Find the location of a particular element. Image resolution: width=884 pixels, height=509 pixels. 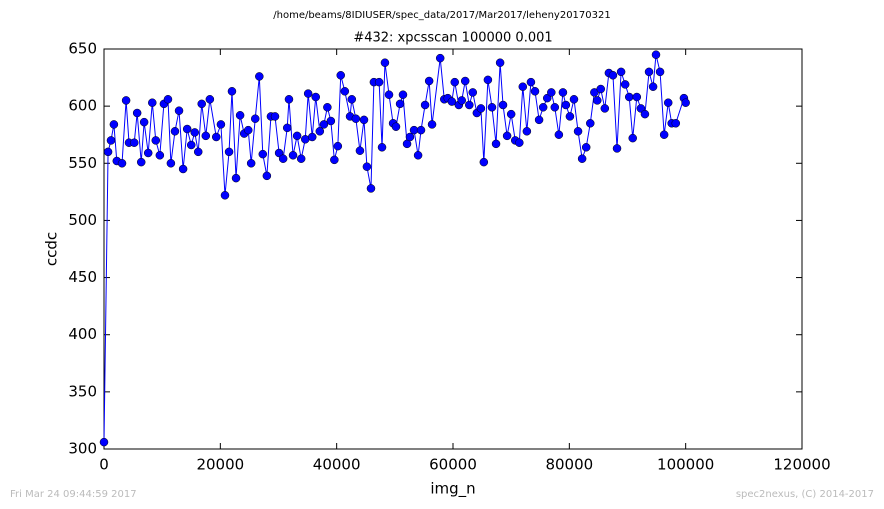

chart-title: #432: xpcsscan 100000 0.001 is located at coordinates (452, 38).